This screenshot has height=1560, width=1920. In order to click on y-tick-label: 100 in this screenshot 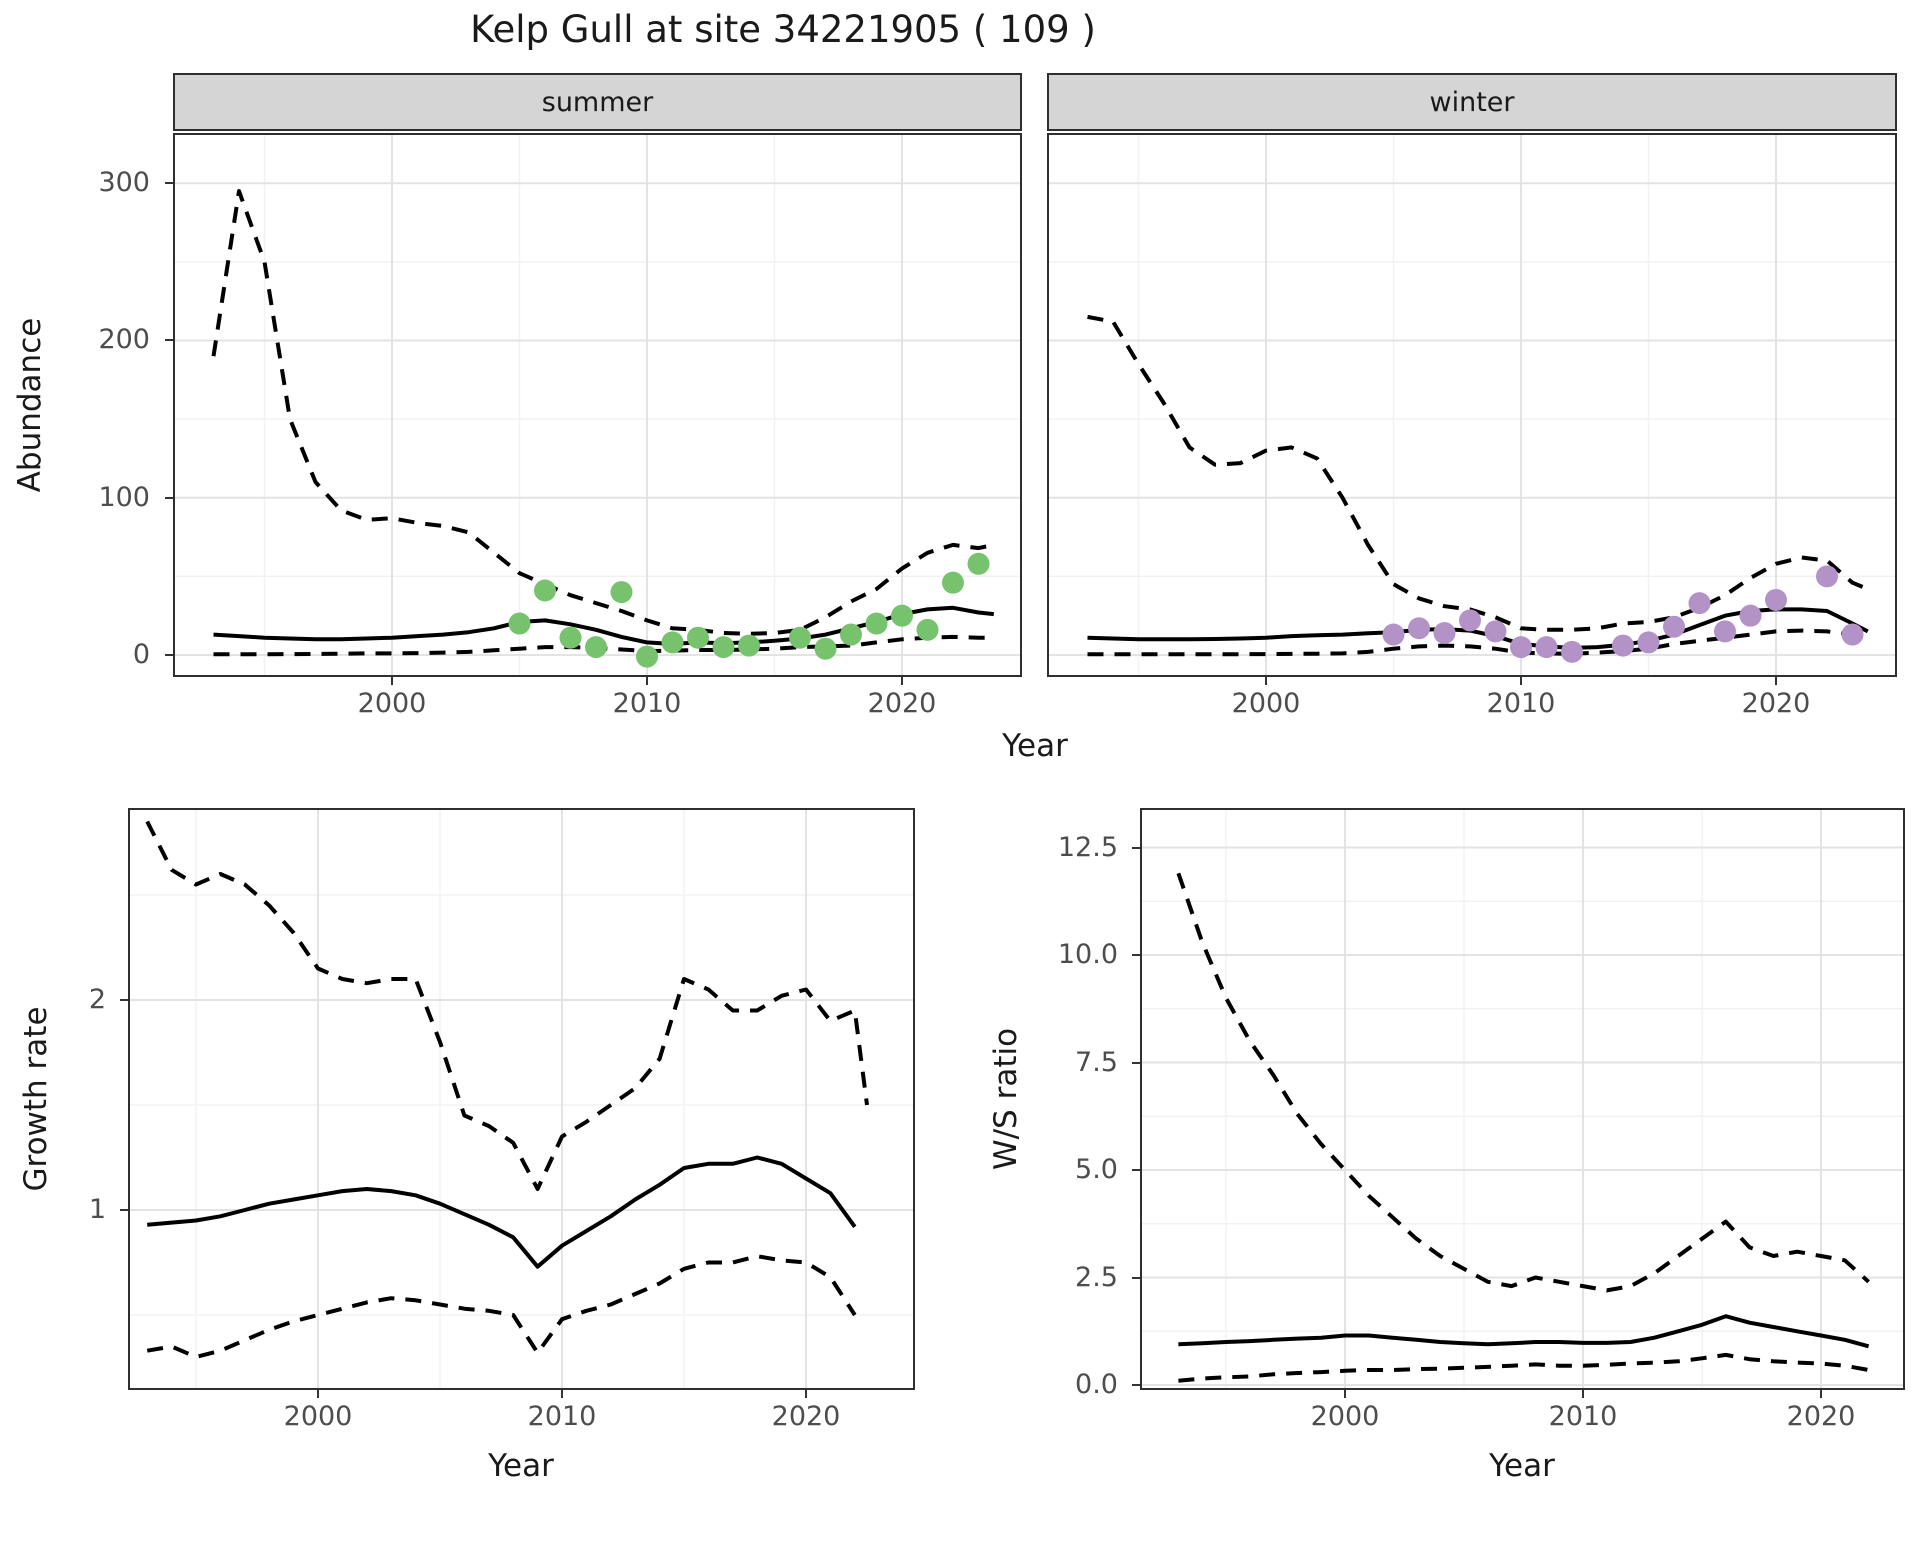, I will do `click(124, 497)`.